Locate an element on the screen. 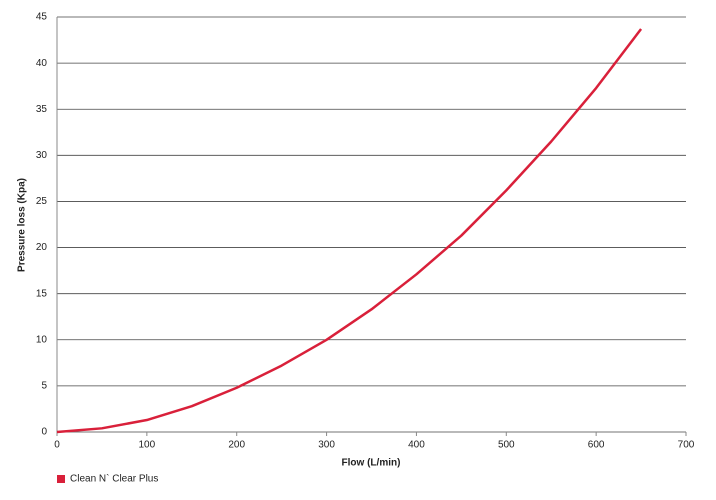  y-tick-label: 5 is located at coordinates (44, 386).